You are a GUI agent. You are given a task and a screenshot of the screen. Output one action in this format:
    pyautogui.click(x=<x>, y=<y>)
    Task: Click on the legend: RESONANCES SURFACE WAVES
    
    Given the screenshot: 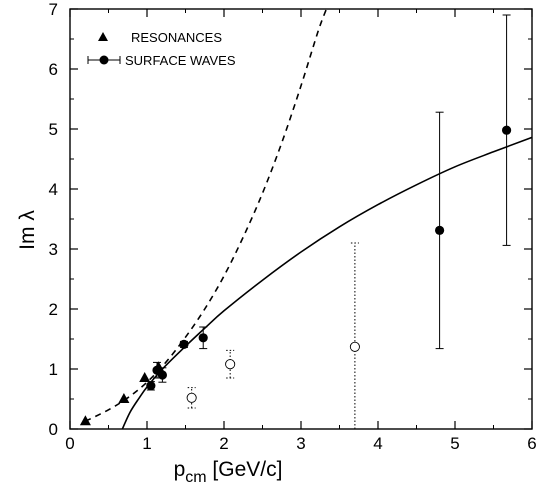 What is the action you would take?
    pyautogui.click(x=161, y=49)
    